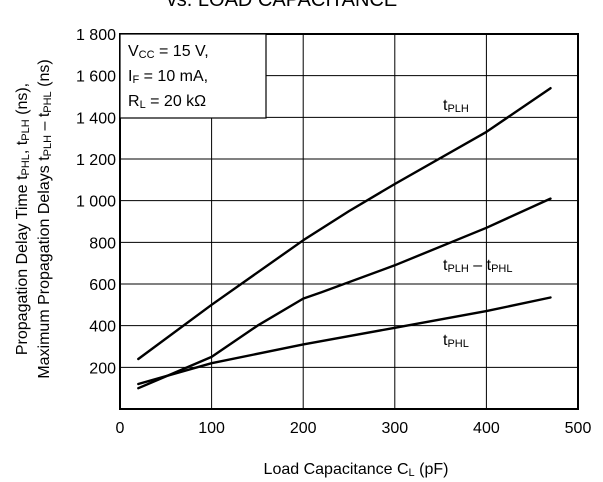 The width and height of the screenshot is (603, 482). I want to click on series-label-diff: tPLH – tPHL, so click(478, 266).